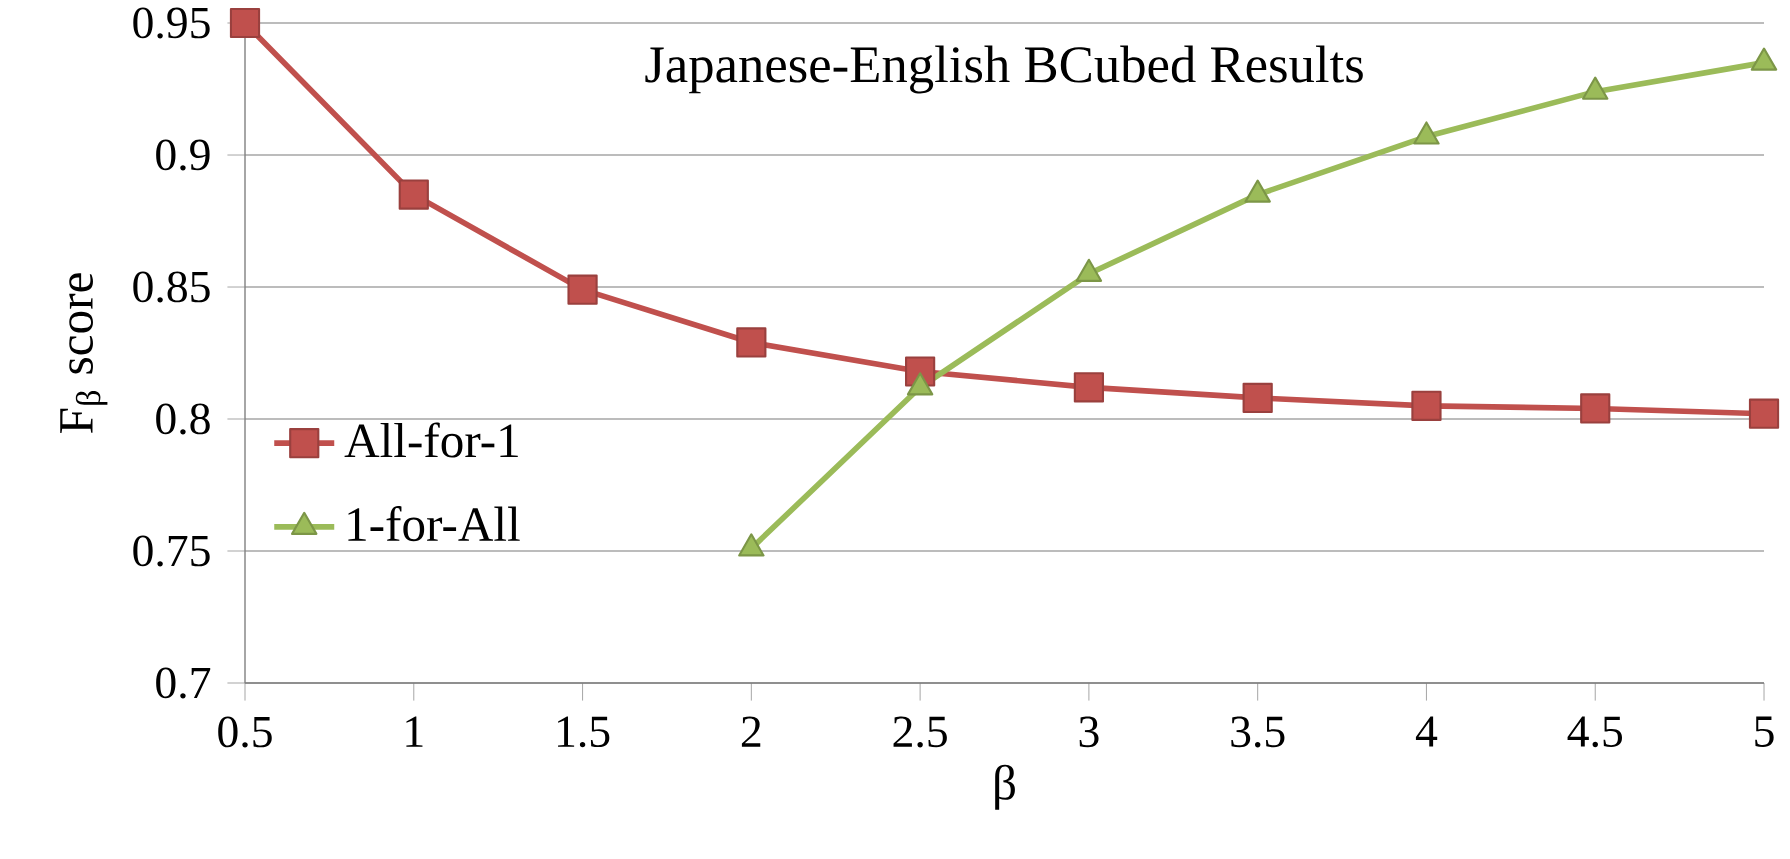 This screenshot has width=1790, height=859. I want to click on legend-label: 1-for-All, so click(434, 524).